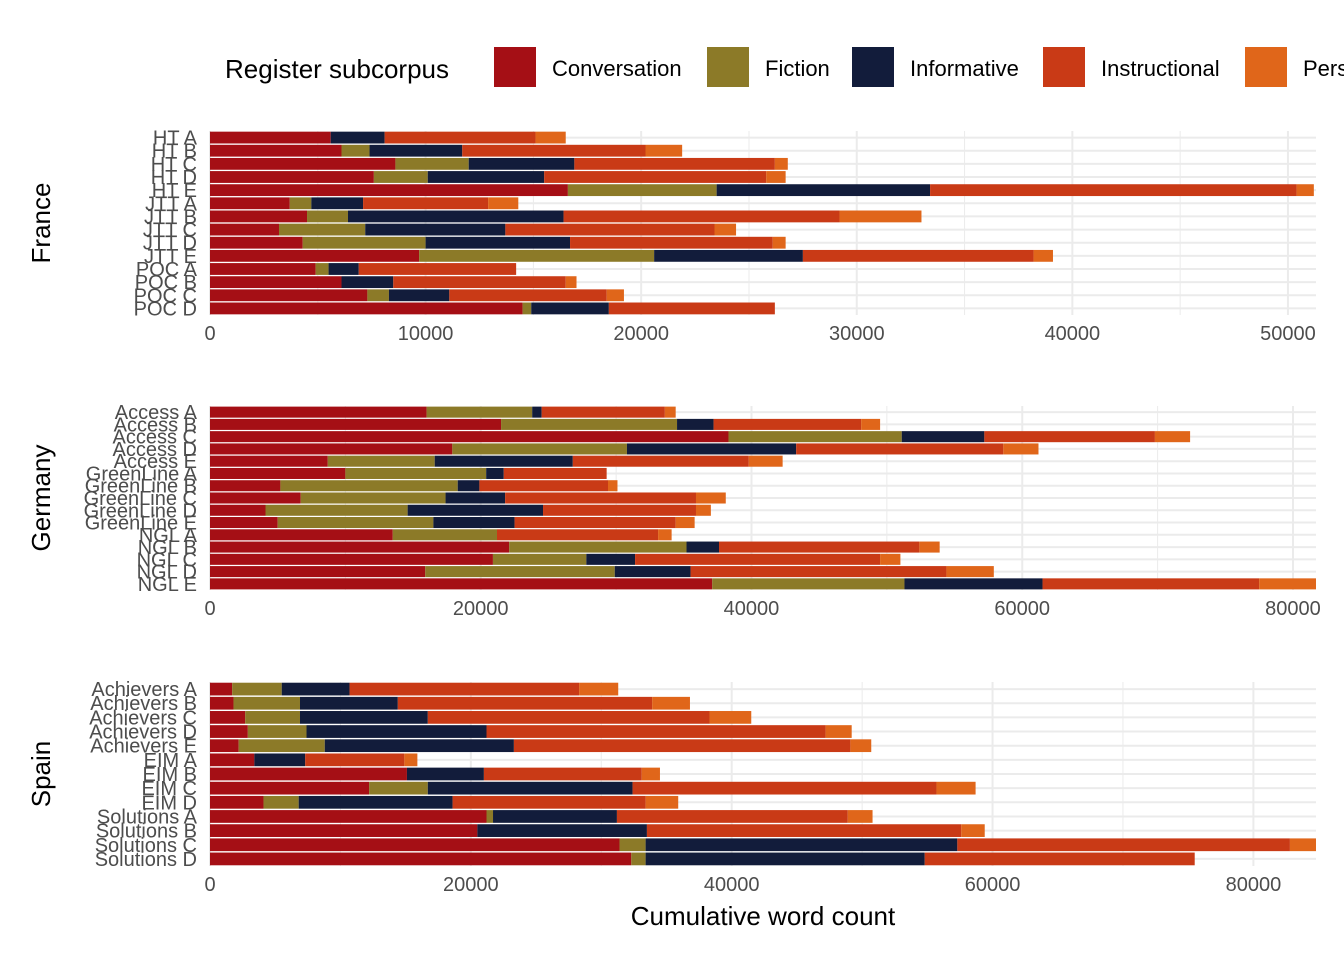  Describe the element at coordinates (244, 523) in the screenshot. I see `bar-greenline-e-conversation` at that location.